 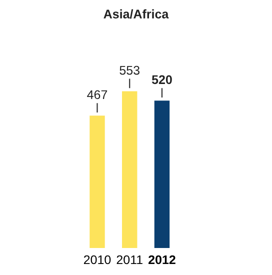 I want to click on data-label: 520, so click(x=162, y=79).